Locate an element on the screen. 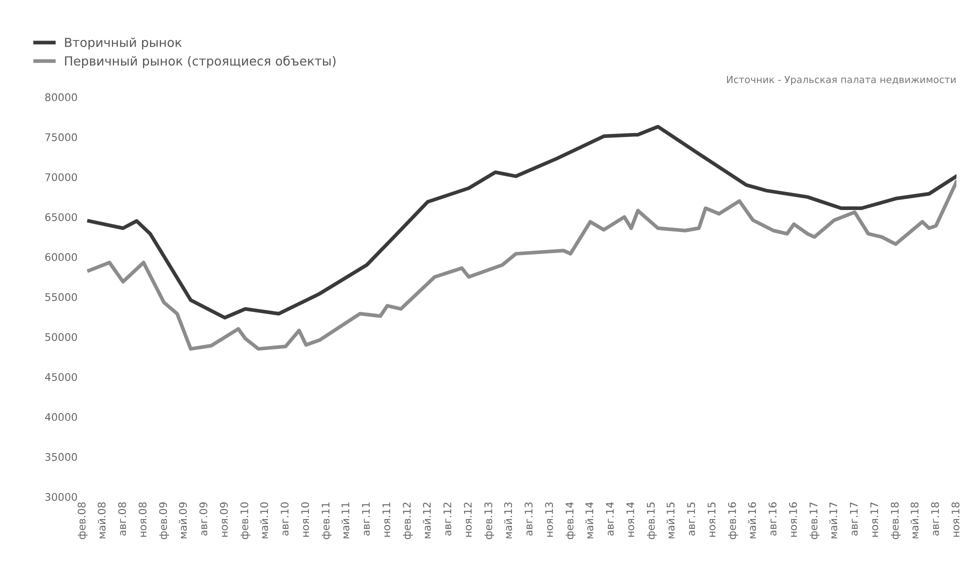  x-tick-label: май.17 is located at coordinates (833, 520).